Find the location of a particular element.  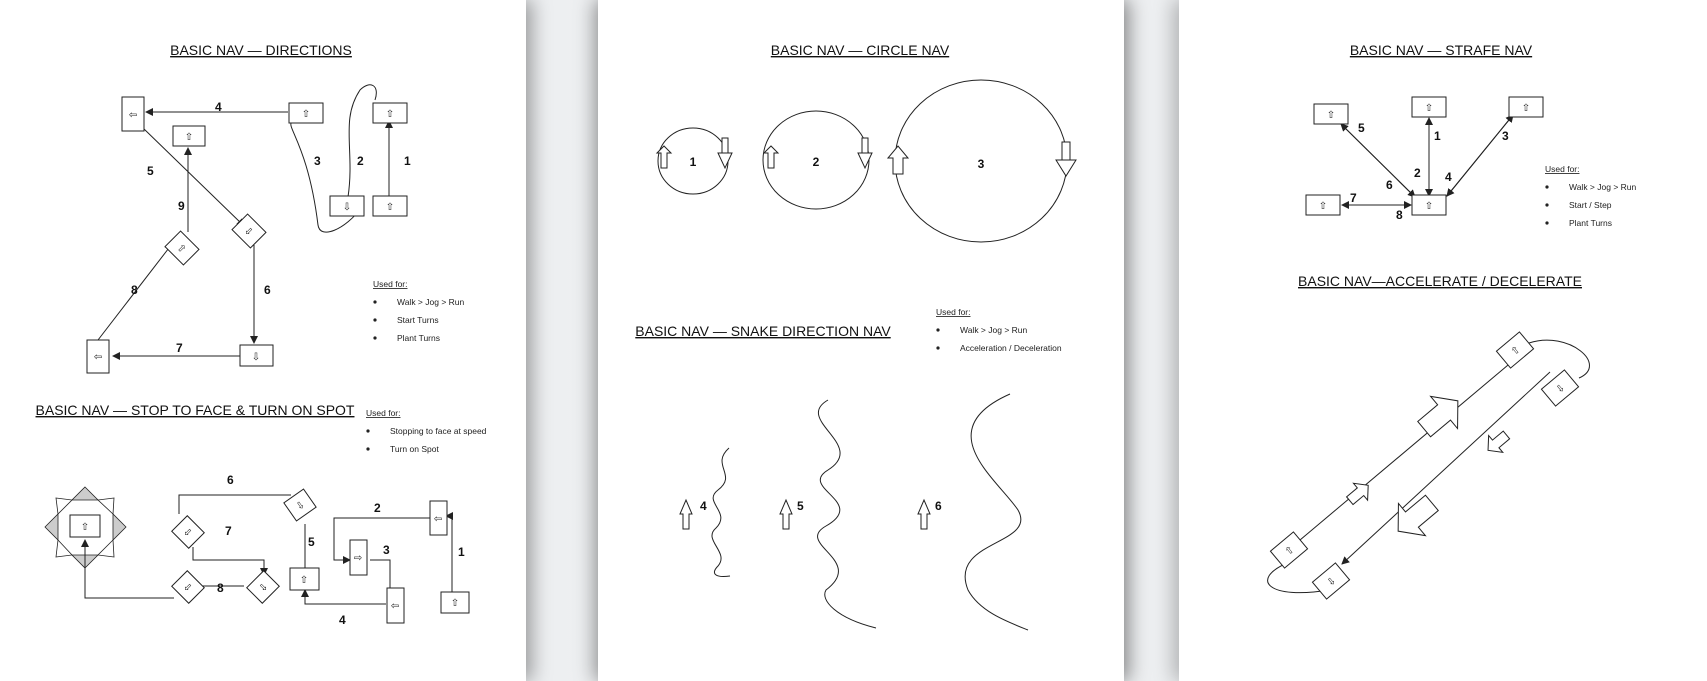

use-item: Start / Step is located at coordinates (1590, 205).